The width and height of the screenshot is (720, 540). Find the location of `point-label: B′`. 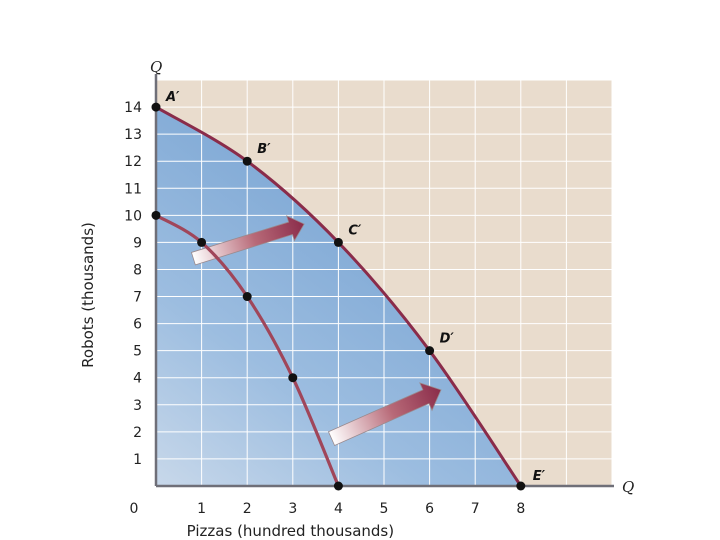

point-label: B′ is located at coordinates (264, 149).